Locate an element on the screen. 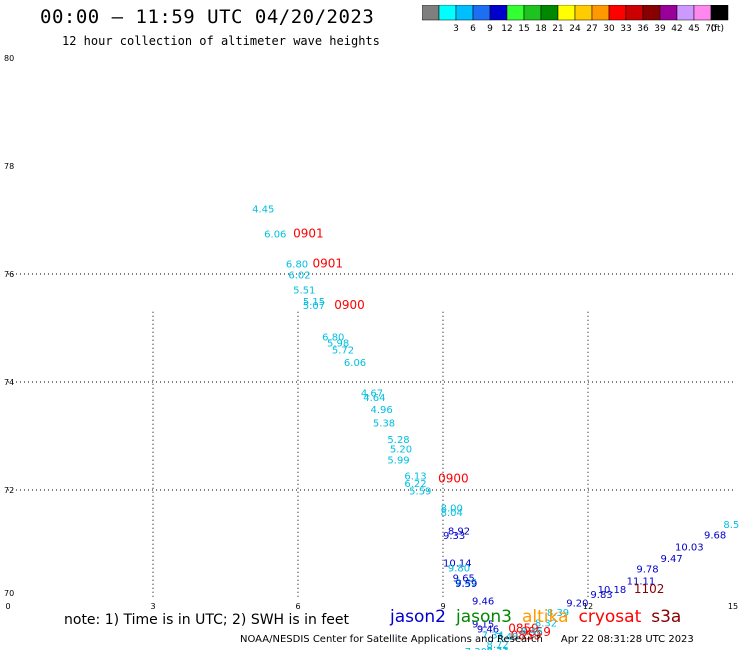 This screenshot has width=740, height=650. colorbar-tick-label: 39 is located at coordinates (660, 29).